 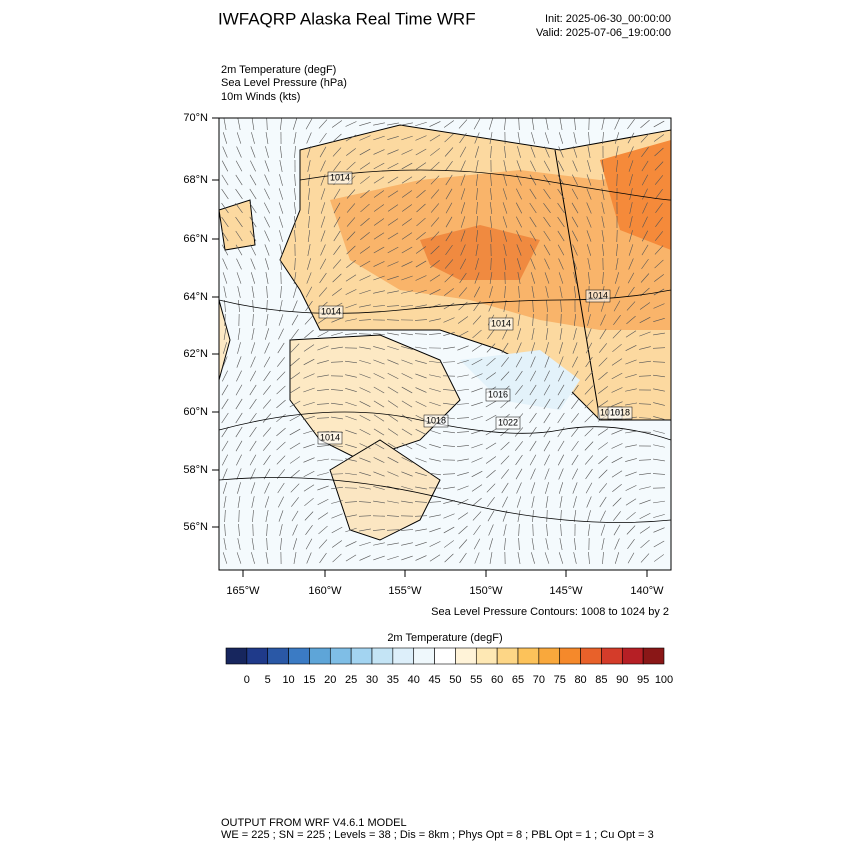 What do you see at coordinates (347, 18) in the screenshot?
I see `title: IWFAQRP Alaska Real Time WRF` at bounding box center [347, 18].